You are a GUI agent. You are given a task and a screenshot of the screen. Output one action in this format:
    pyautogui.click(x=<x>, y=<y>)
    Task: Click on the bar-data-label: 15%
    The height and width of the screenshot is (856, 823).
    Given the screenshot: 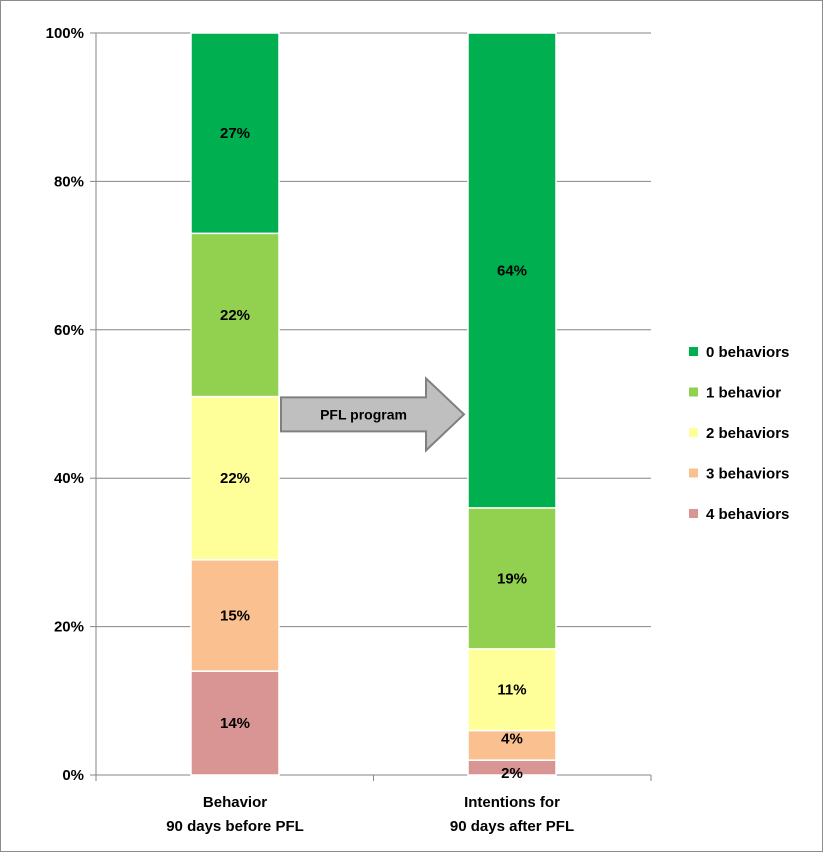 What is the action you would take?
    pyautogui.click(x=235, y=615)
    